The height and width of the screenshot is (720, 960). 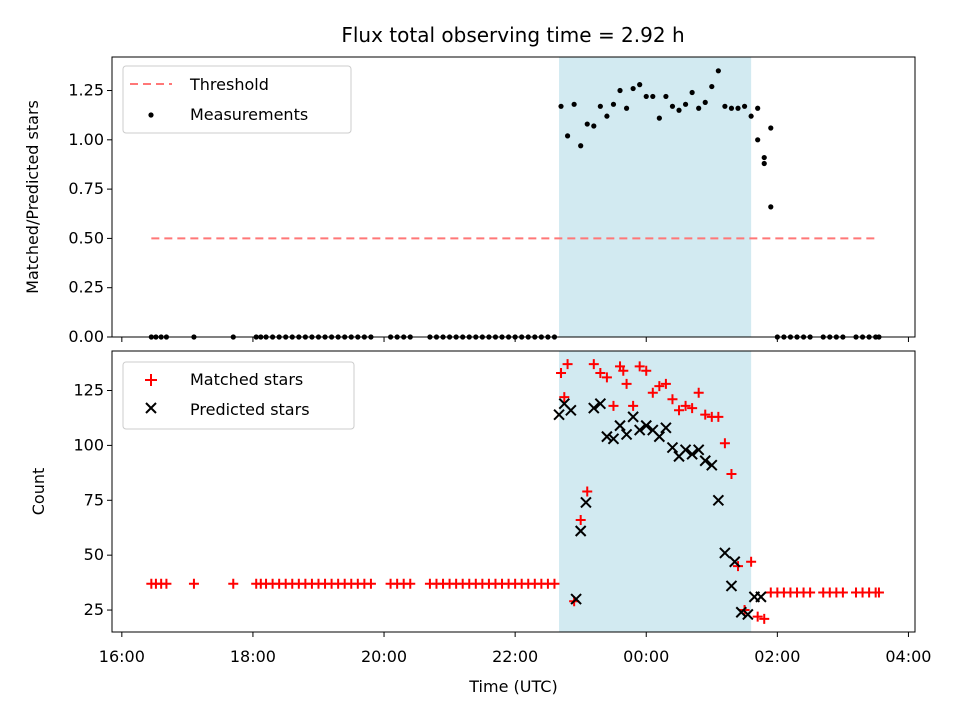 I want to click on ratio-y-tick-label: 0.00, so click(x=86, y=336).